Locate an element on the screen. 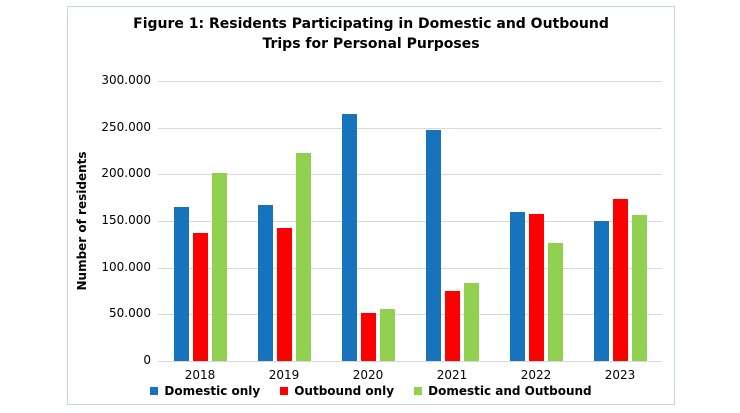 Image resolution: width=740 pixels, height=413 pixels. legend-label: Domestic and Outbound is located at coordinates (510, 391).